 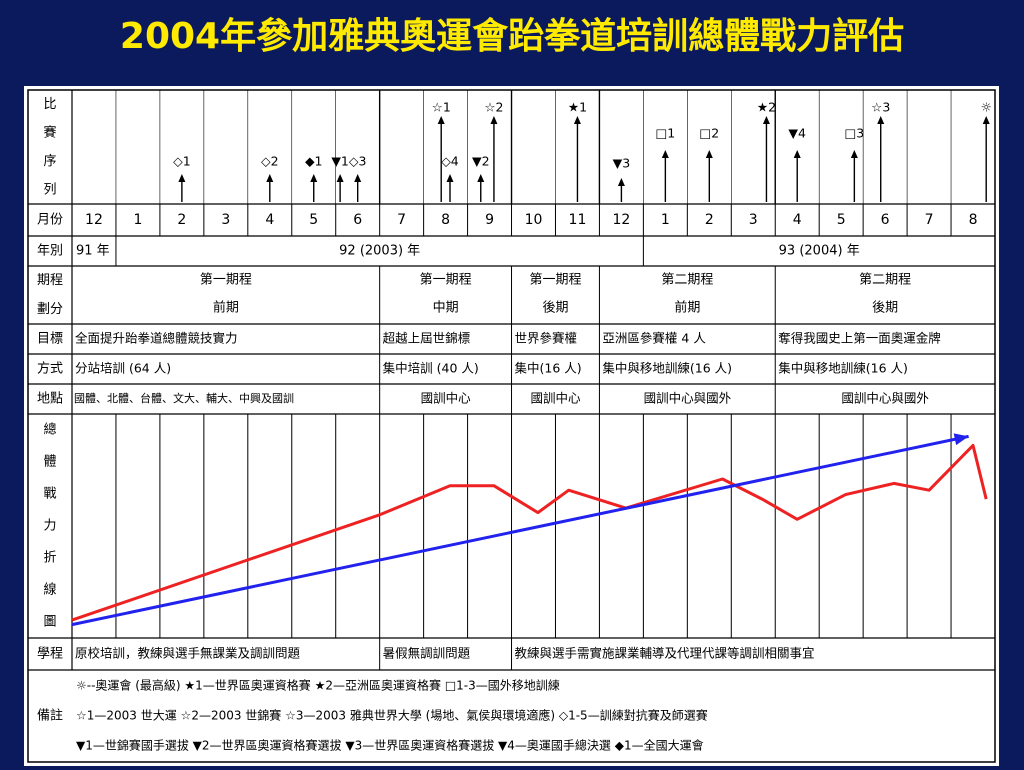 I want to click on event-label: ▼4, so click(x=797, y=133).